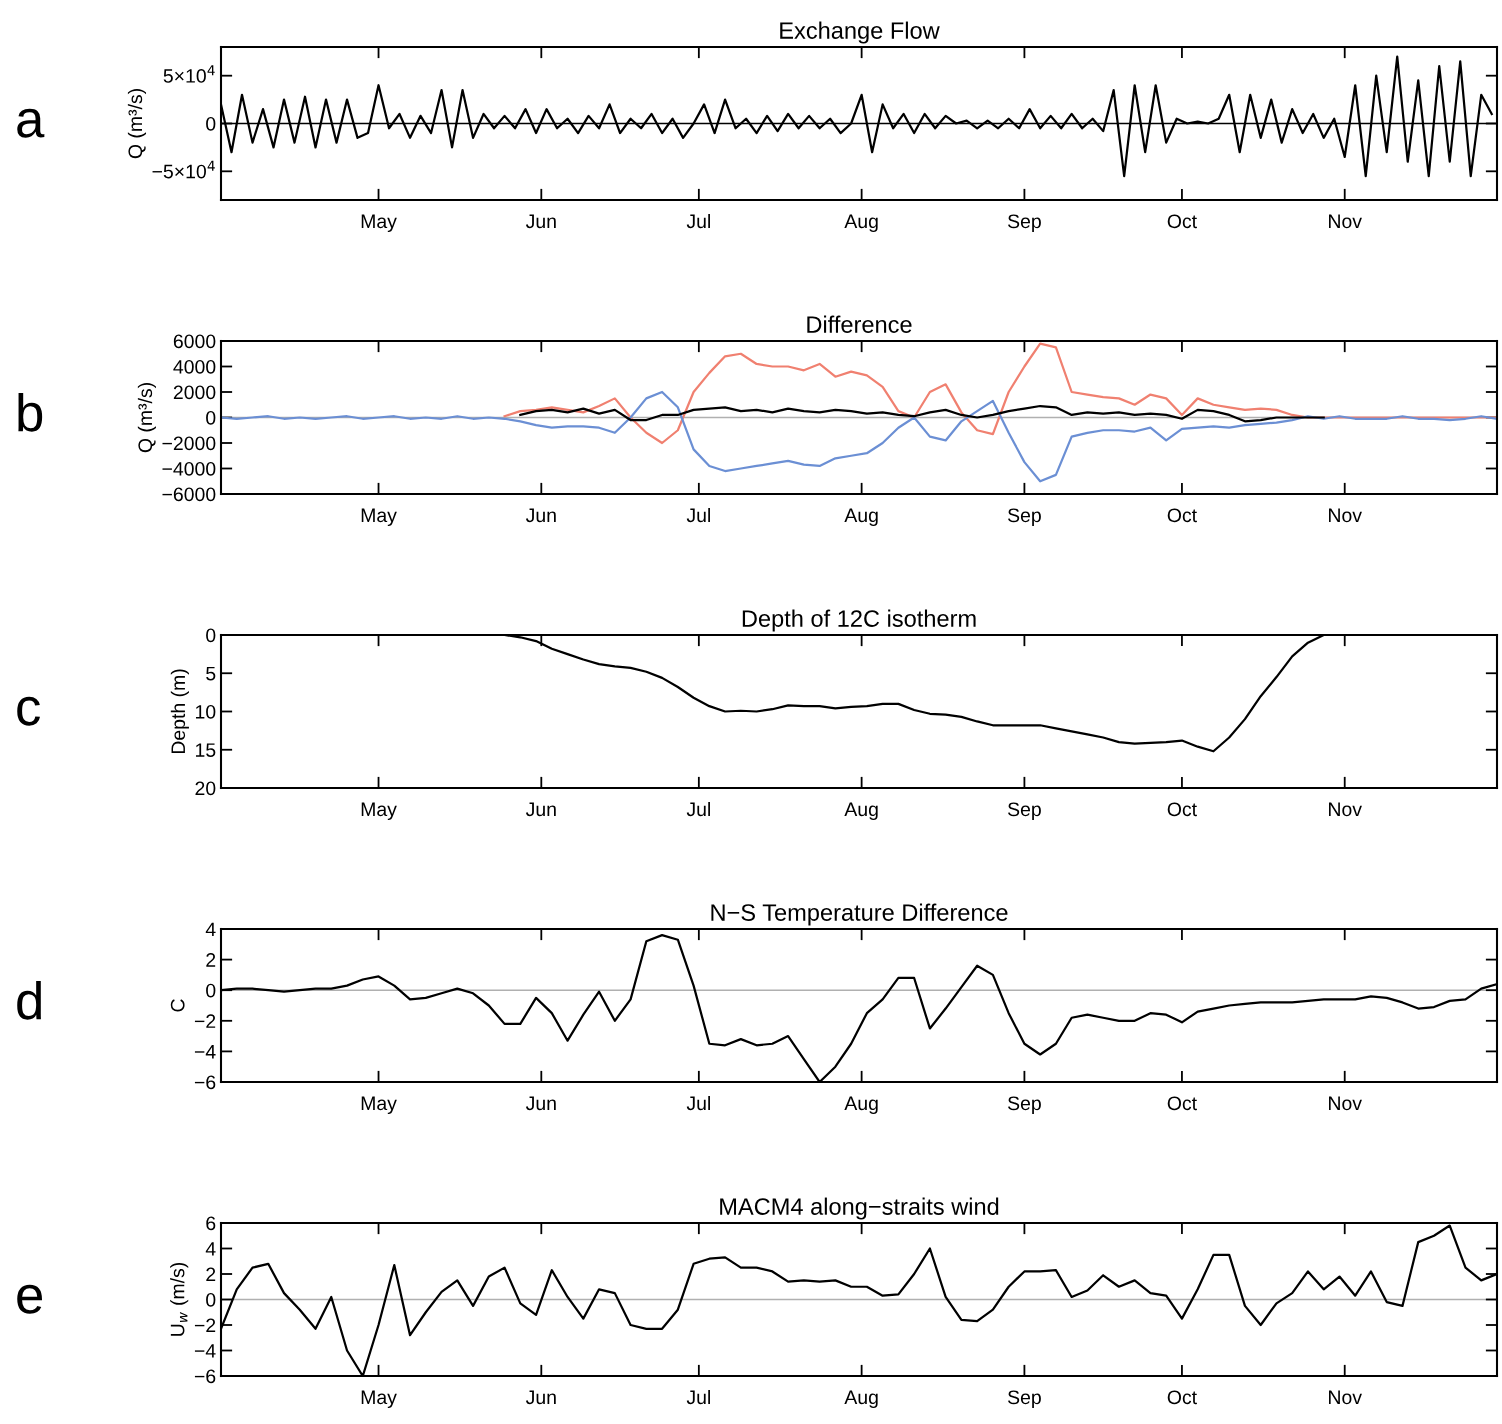 This screenshot has width=1502, height=1424. Describe the element at coordinates (206, 750) in the screenshot. I see `y-tick-label: 15` at that location.